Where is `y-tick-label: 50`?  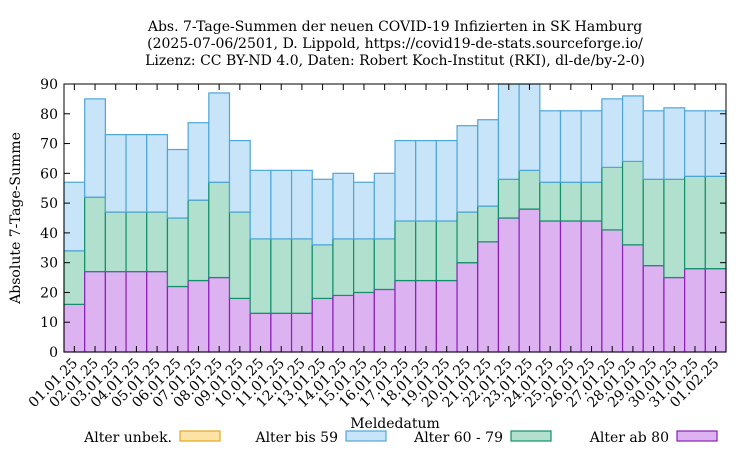
y-tick-label: 50 is located at coordinates (49, 204).